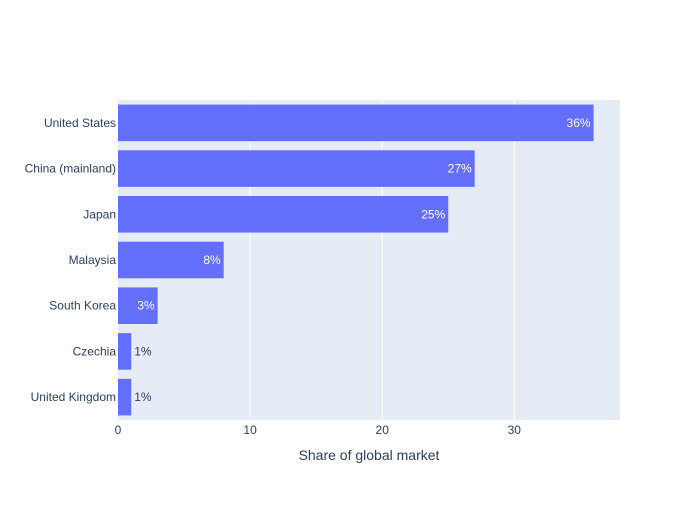 This screenshot has width=700, height=505. Describe the element at coordinates (460, 169) in the screenshot. I see `bar-data-label: 27%` at that location.